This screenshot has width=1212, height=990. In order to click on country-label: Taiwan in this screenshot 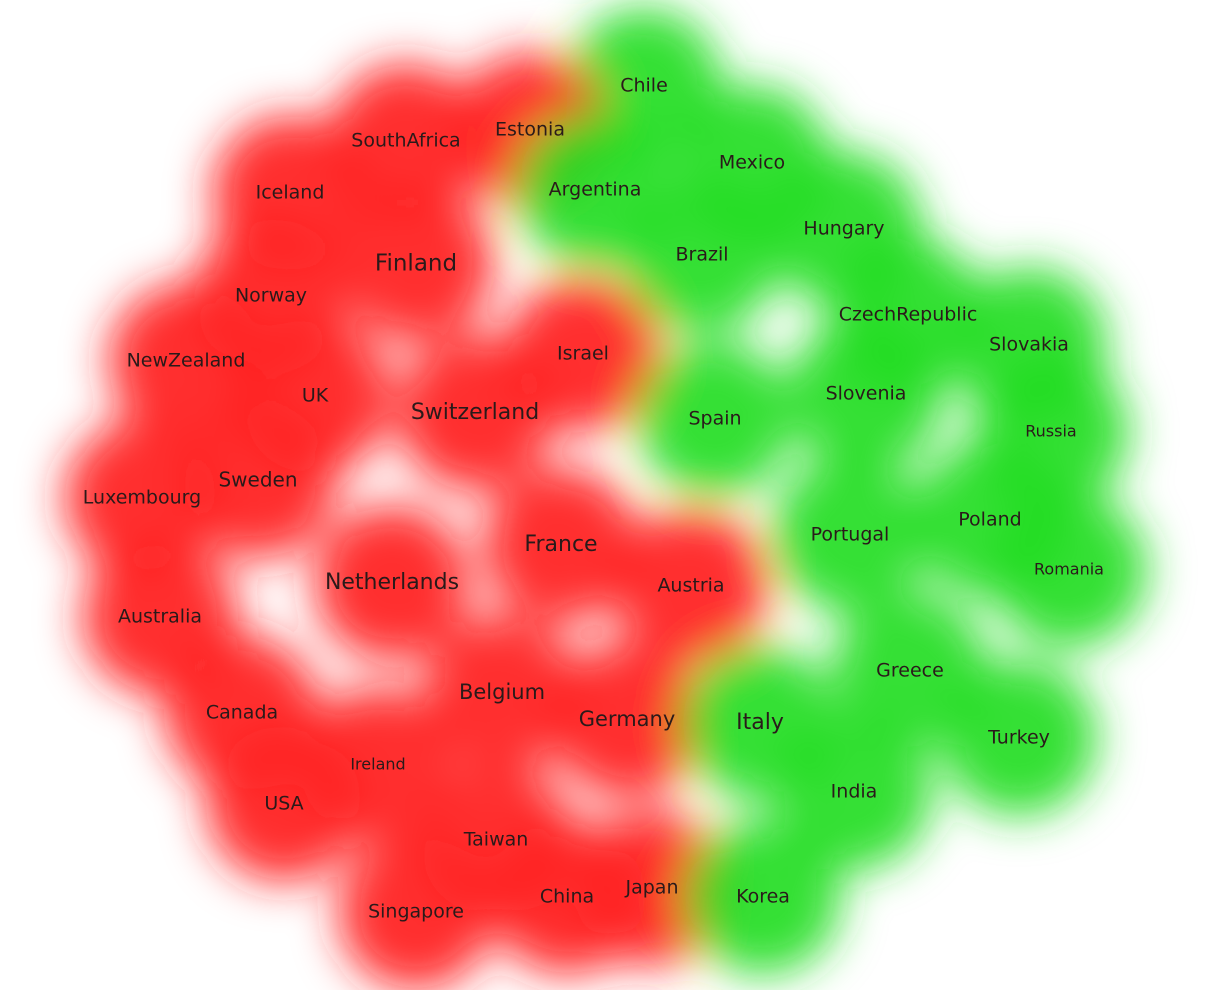, I will do `click(496, 840)`.